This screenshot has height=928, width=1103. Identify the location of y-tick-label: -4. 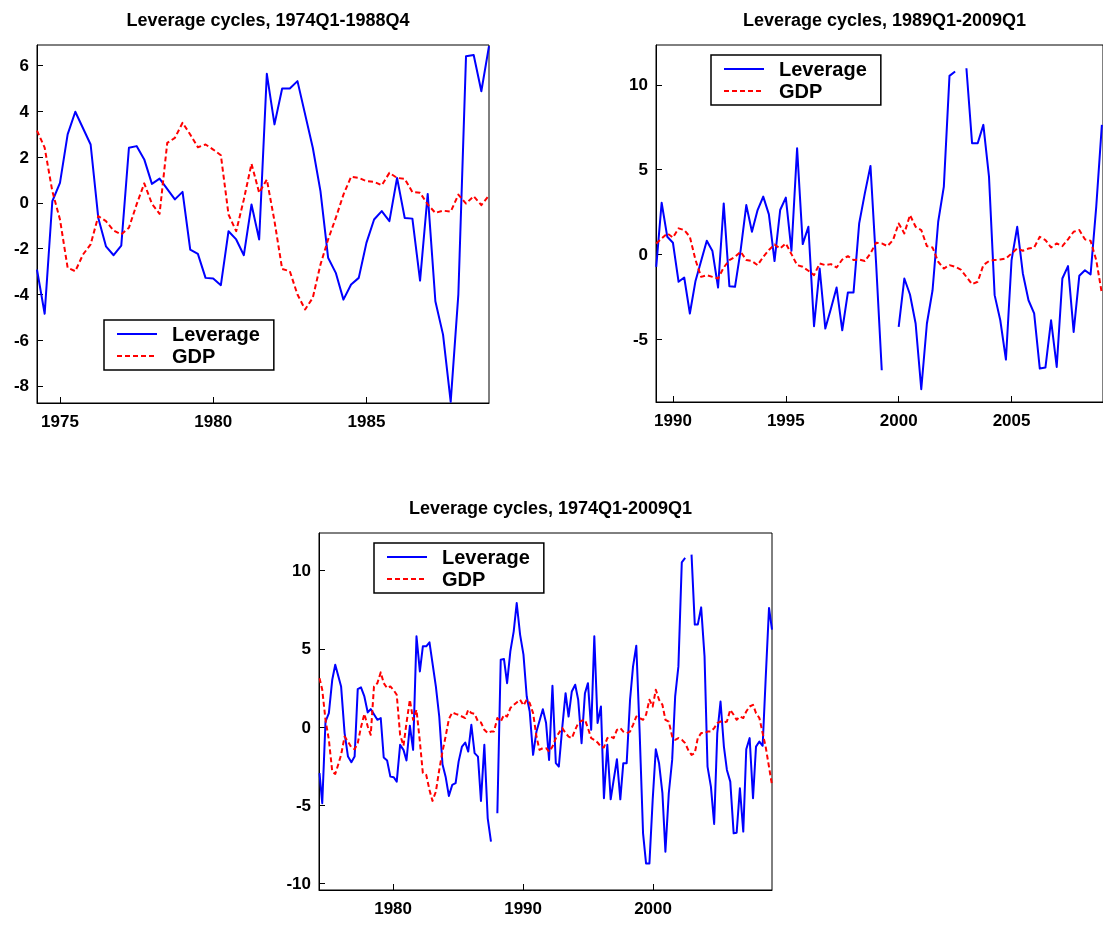
(21, 294).